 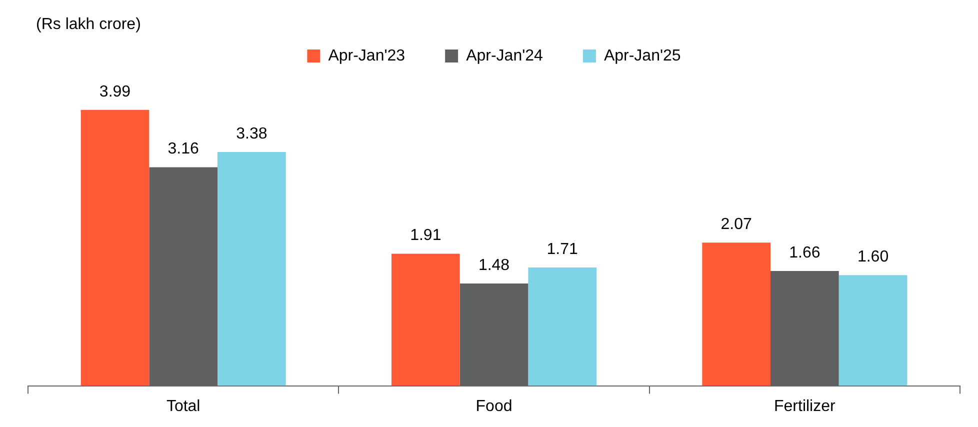 What do you see at coordinates (805, 406) in the screenshot?
I see `x-tick-label: Fertilizer` at bounding box center [805, 406].